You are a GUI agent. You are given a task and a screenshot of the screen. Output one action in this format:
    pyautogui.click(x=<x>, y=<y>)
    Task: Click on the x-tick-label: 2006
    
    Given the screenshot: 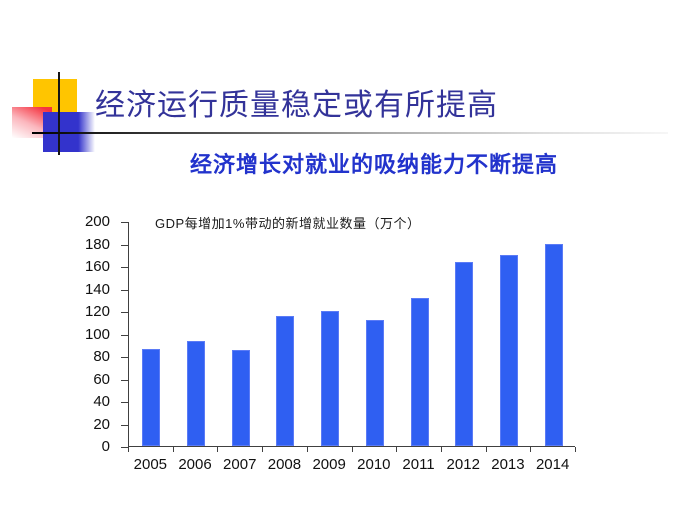 What is the action you would take?
    pyautogui.click(x=195, y=464)
    